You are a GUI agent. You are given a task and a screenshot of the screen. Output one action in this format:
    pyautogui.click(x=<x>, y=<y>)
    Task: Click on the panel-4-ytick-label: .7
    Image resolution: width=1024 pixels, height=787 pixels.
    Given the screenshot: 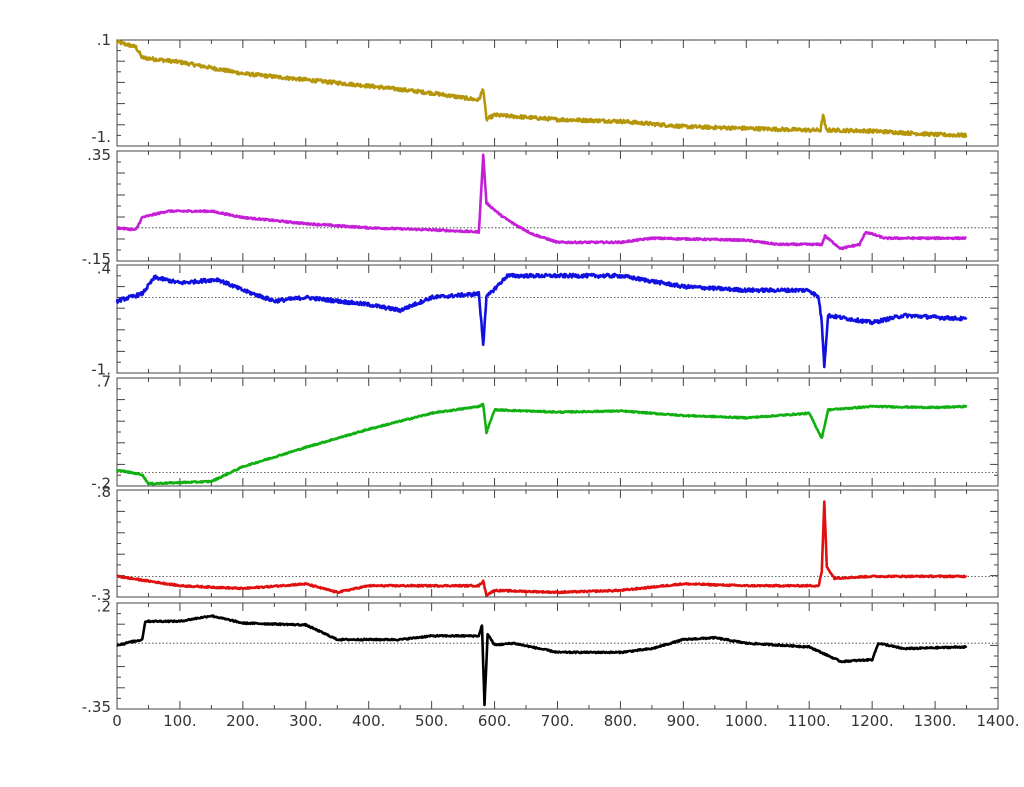 What is the action you would take?
    pyautogui.click(x=104, y=381)
    